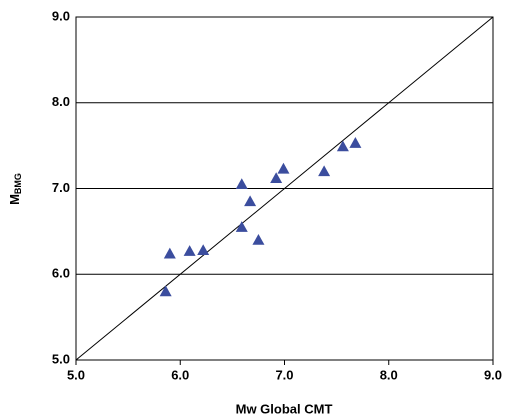 Image resolution: width=513 pixels, height=420 pixels. I want to click on x-tick-label: 9.0, so click(493, 374).